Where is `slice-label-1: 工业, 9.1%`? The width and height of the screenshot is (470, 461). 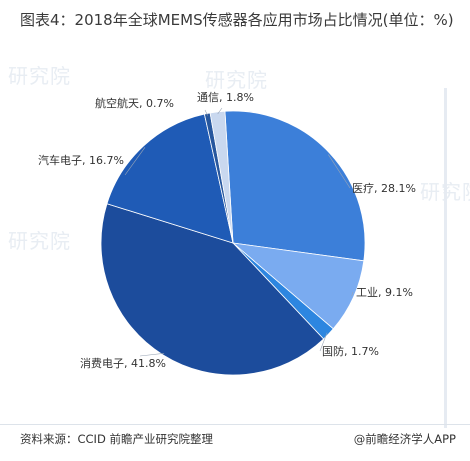
slice-label-1: 工业, 9.1% is located at coordinates (384, 292).